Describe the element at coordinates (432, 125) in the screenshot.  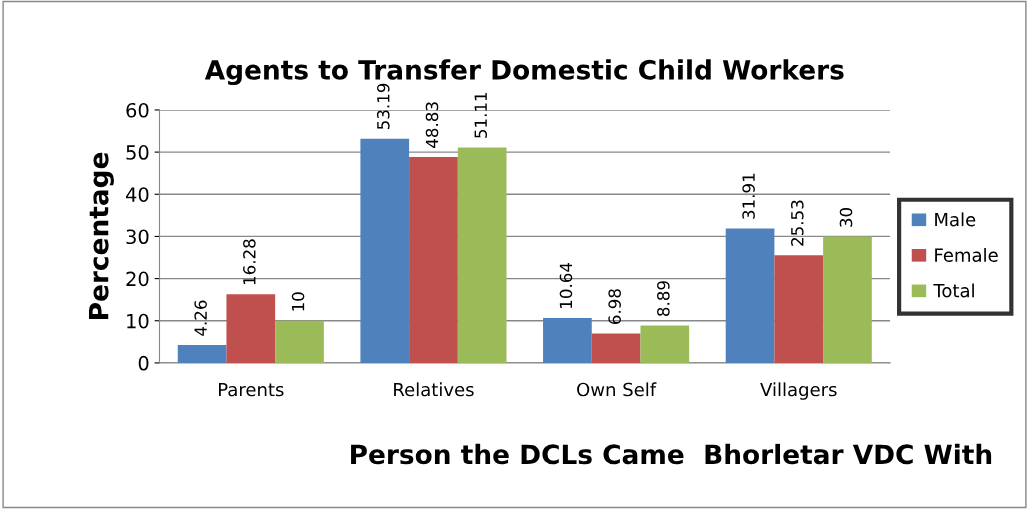
I see `data-label: 48.83` at that location.